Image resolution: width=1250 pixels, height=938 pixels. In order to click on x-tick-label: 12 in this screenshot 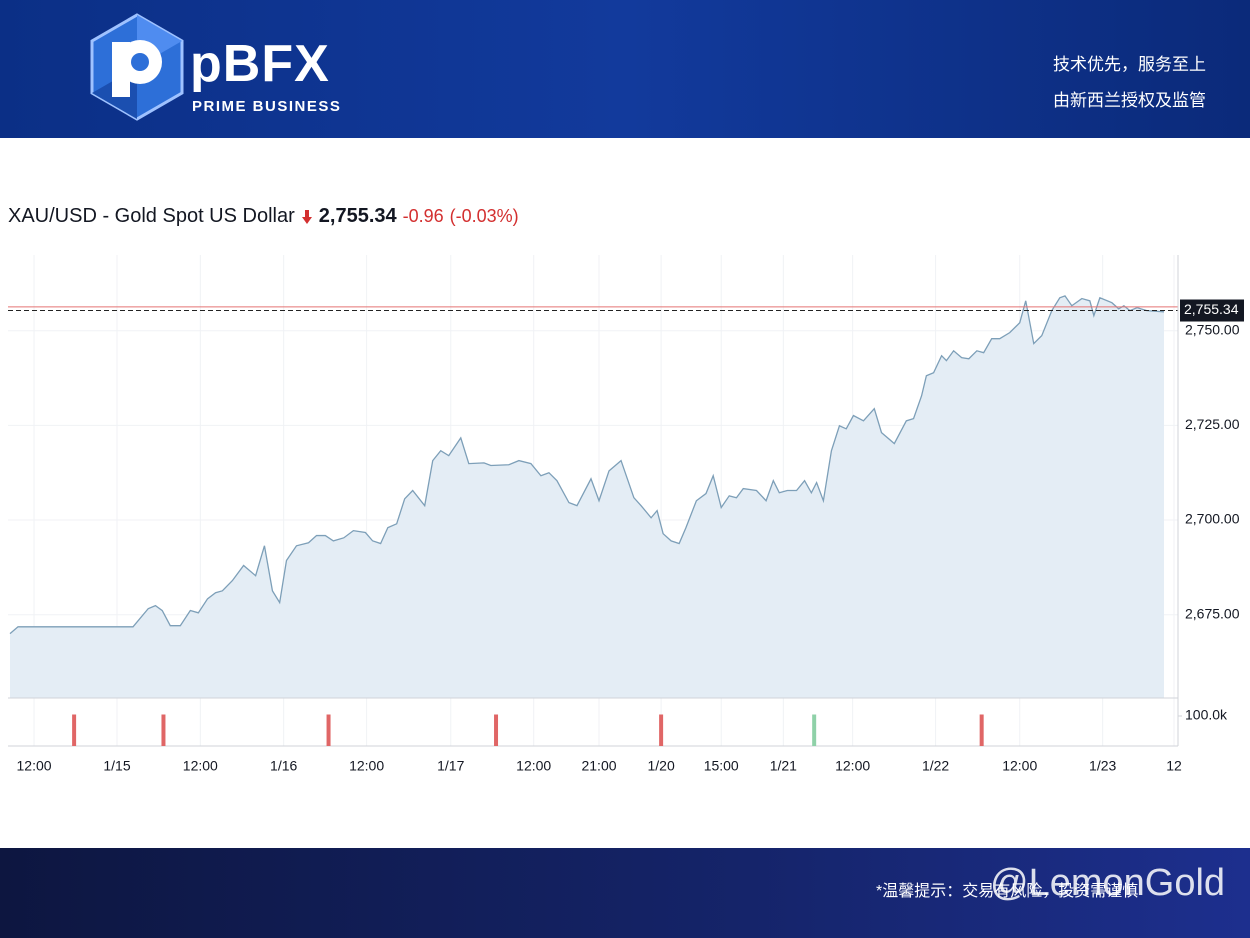, I will do `click(1174, 766)`.